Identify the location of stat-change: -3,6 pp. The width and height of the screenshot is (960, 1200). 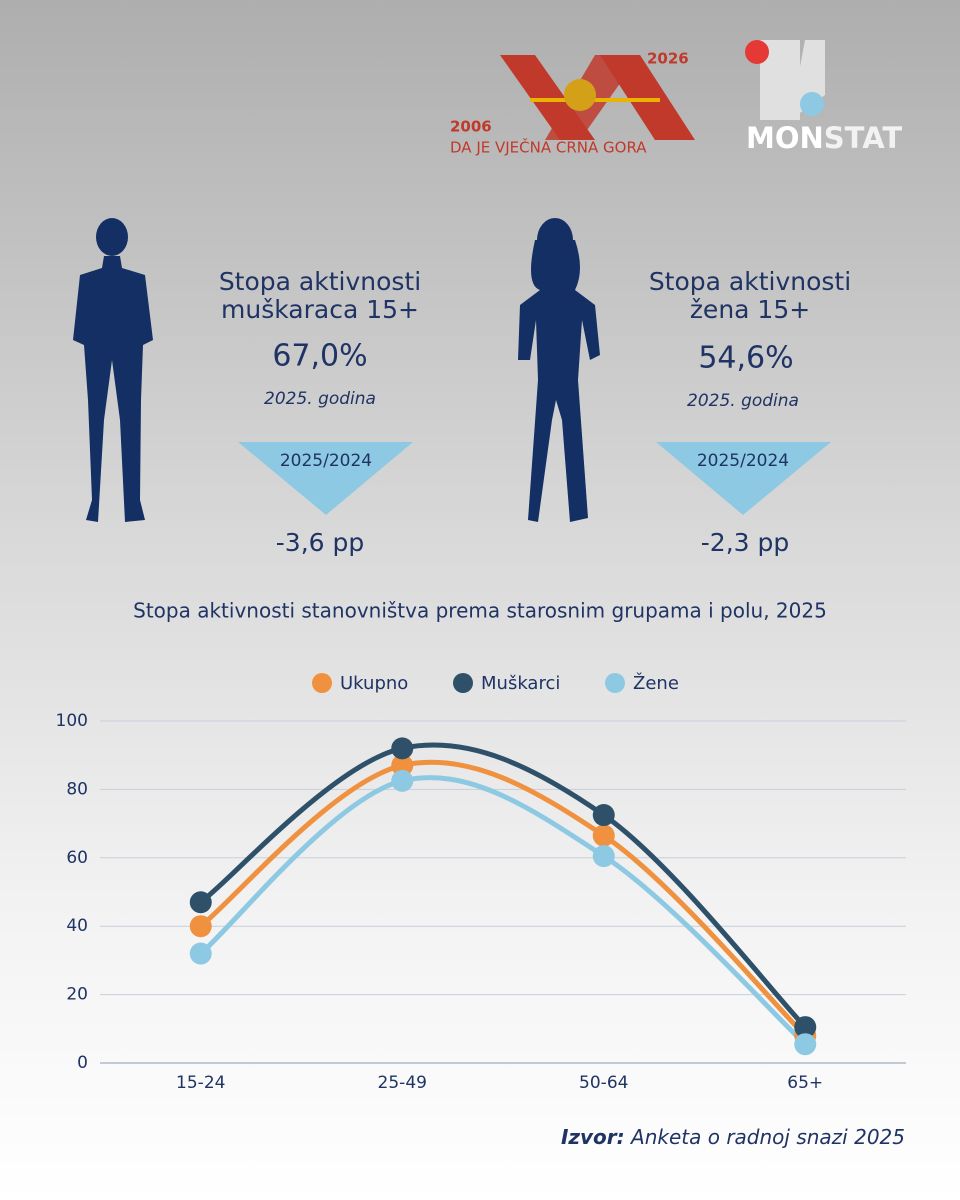
(320, 542).